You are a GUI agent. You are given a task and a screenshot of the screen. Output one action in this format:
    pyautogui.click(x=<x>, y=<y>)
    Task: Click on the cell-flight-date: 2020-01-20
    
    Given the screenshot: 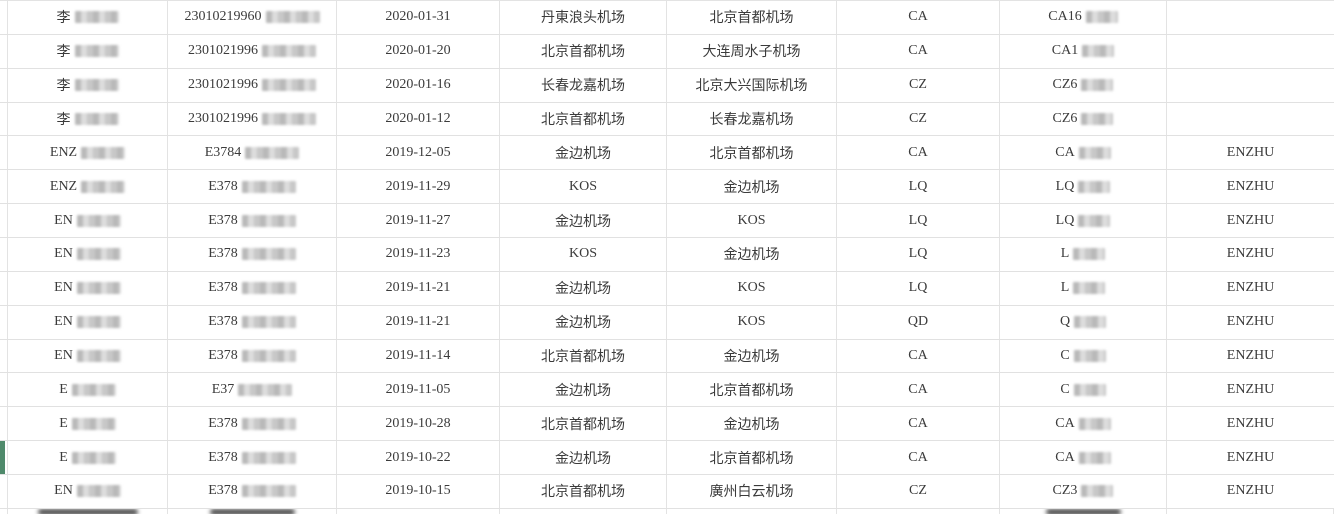 What is the action you would take?
    pyautogui.click(x=418, y=51)
    